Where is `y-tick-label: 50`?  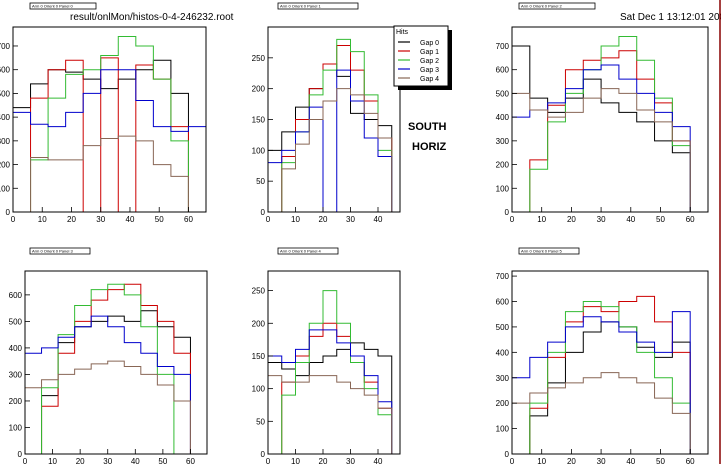
y-tick-label: 50 is located at coordinates (260, 421).